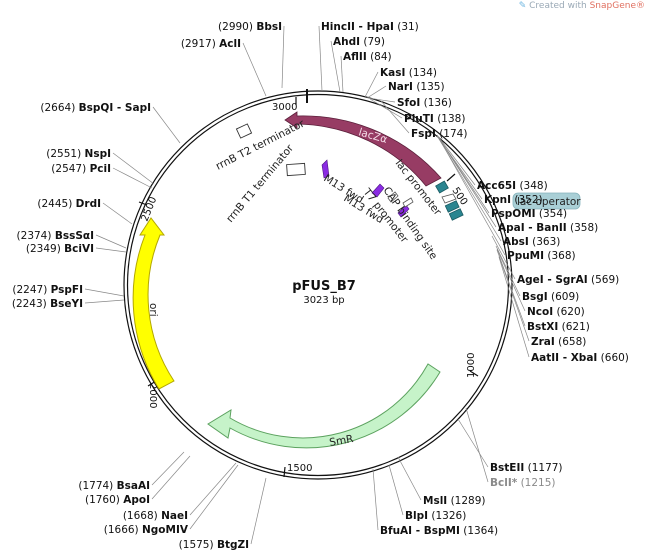  What do you see at coordinates (473, 443) in the screenshot?
I see `leader-line-bsteii` at bounding box center [473, 443].